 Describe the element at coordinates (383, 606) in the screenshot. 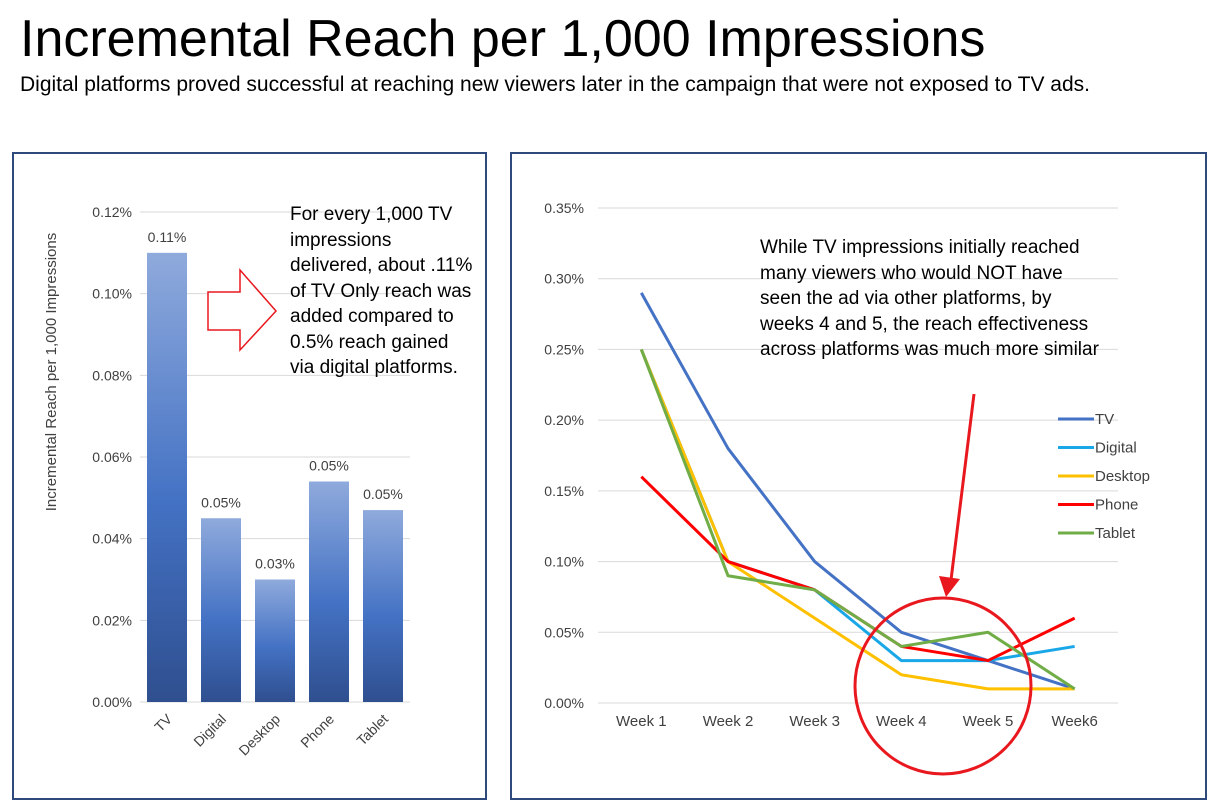

I see `bar-tablet` at that location.